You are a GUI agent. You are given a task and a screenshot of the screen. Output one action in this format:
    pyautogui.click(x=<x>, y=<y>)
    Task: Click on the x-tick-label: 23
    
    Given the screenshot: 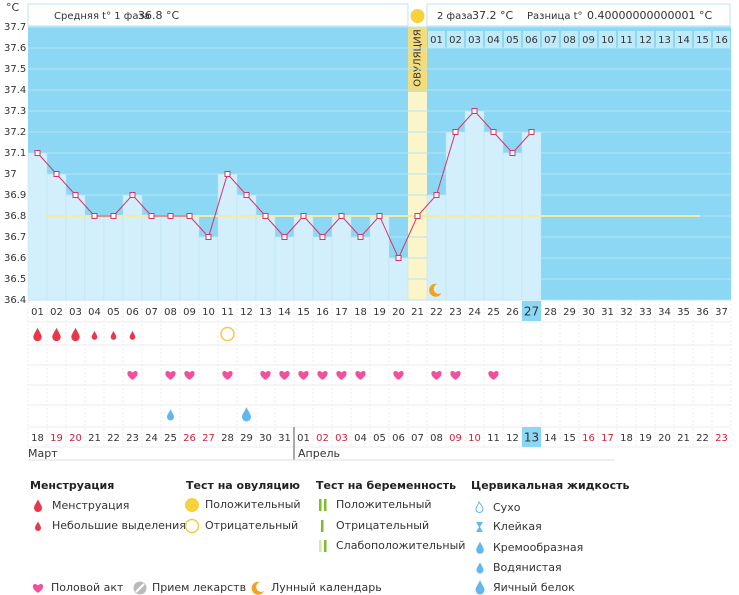 What is the action you would take?
    pyautogui.click(x=455, y=312)
    